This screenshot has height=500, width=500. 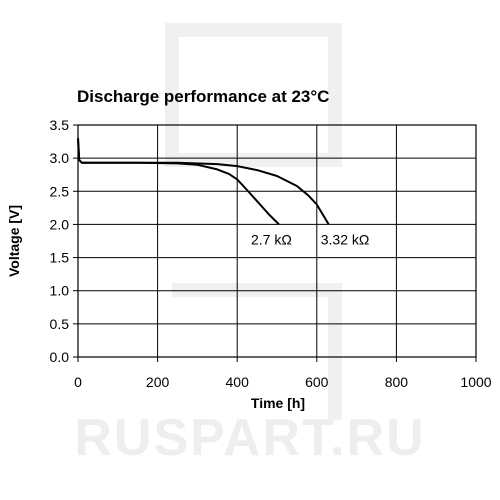 I want to click on x-tick-label: 1000, so click(x=475, y=382).